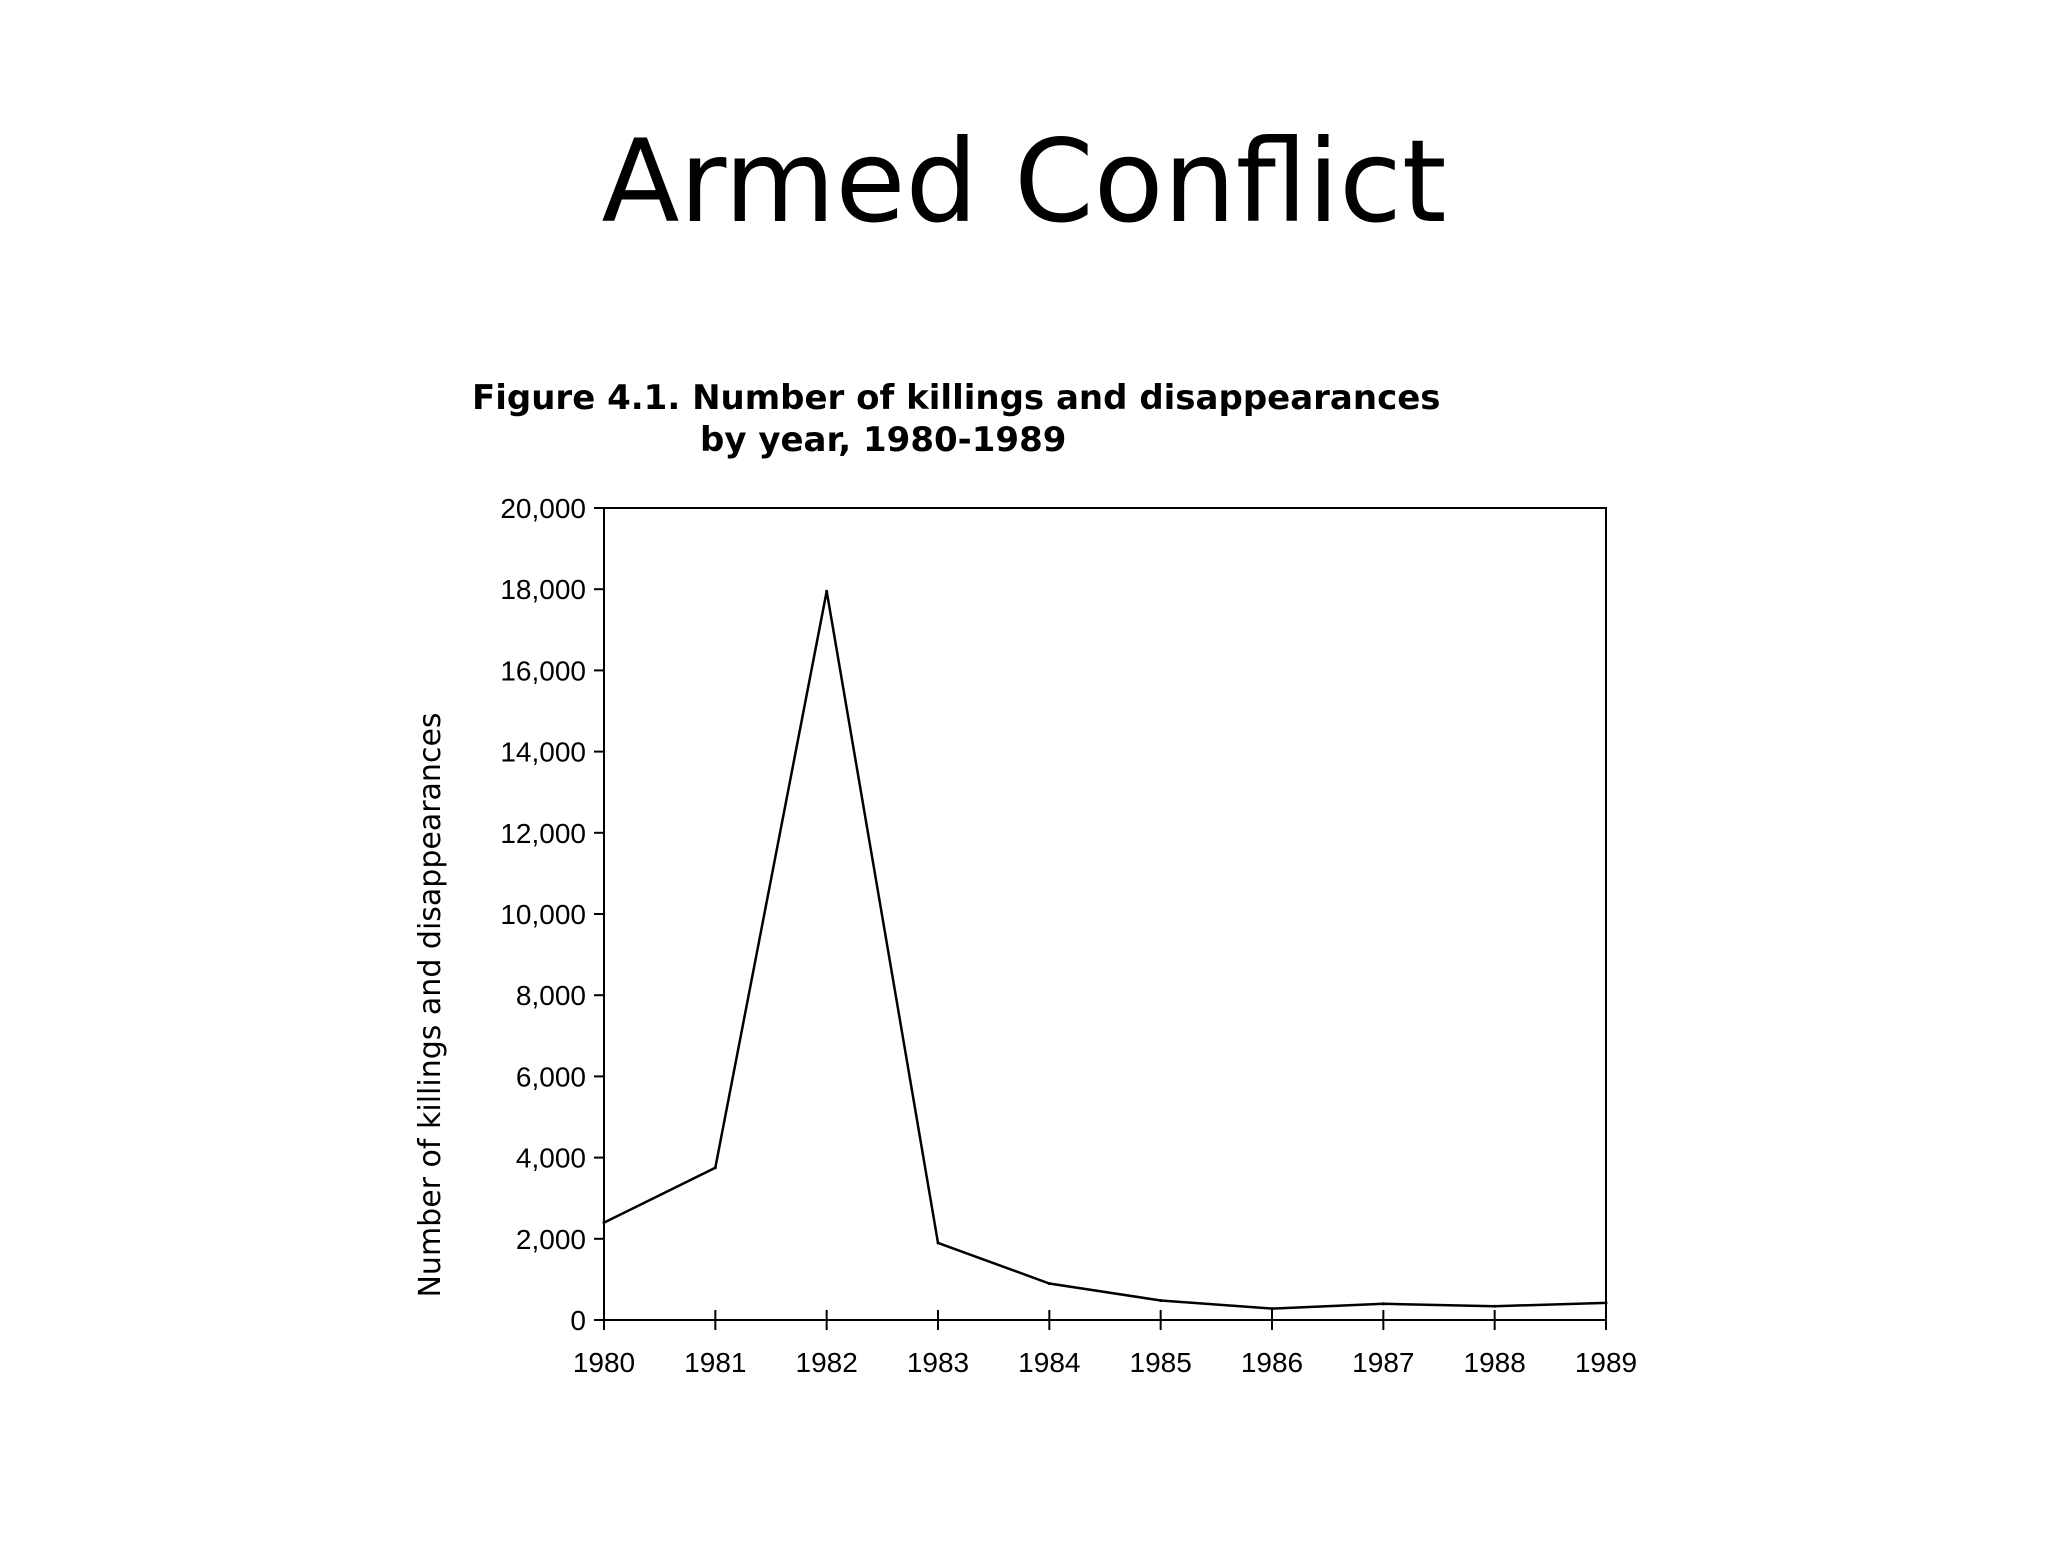 The height and width of the screenshot is (1541, 2048). What do you see at coordinates (543, 670) in the screenshot?
I see `y-tick-label: 16,000` at bounding box center [543, 670].